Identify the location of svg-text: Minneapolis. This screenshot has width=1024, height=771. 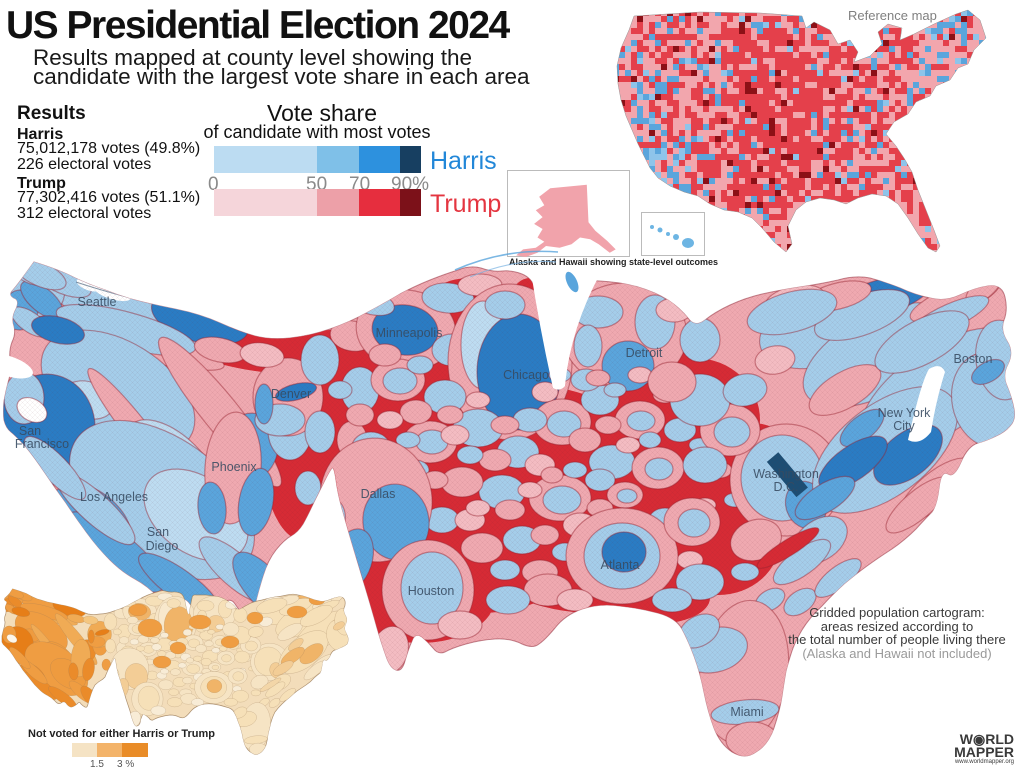
(409, 333).